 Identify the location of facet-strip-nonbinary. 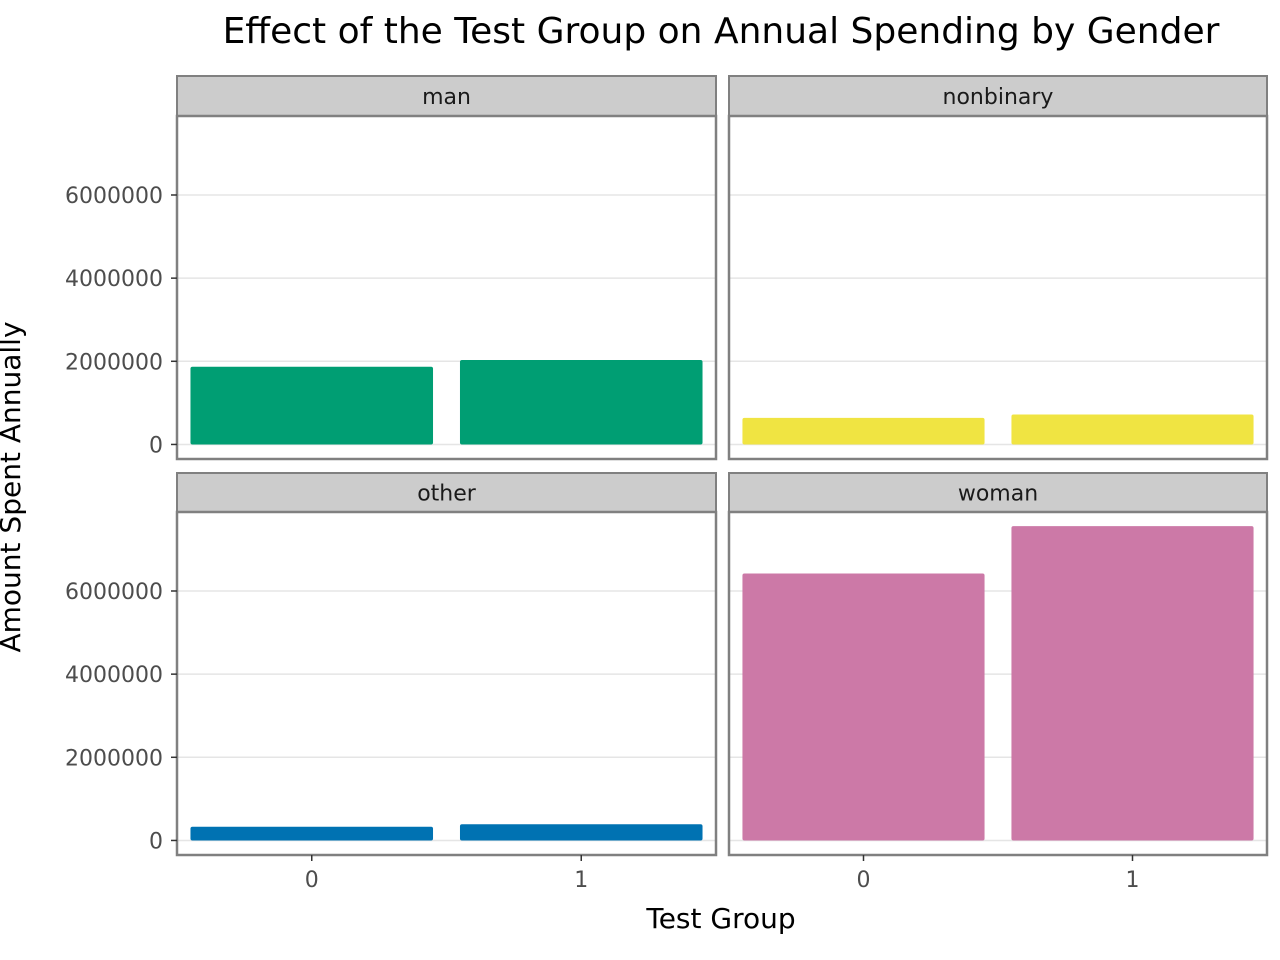
(998, 96).